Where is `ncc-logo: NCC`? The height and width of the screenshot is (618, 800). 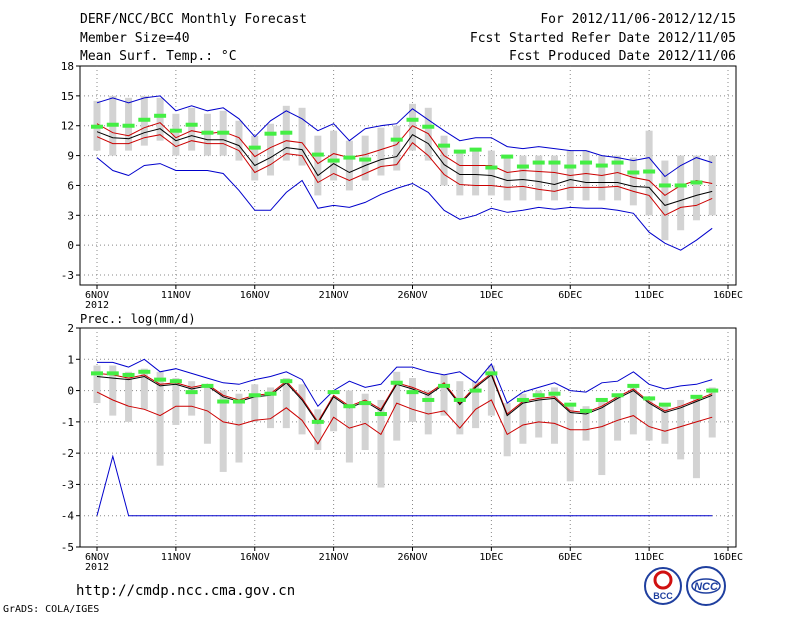
ncc-logo: NCC is located at coordinates (706, 586).